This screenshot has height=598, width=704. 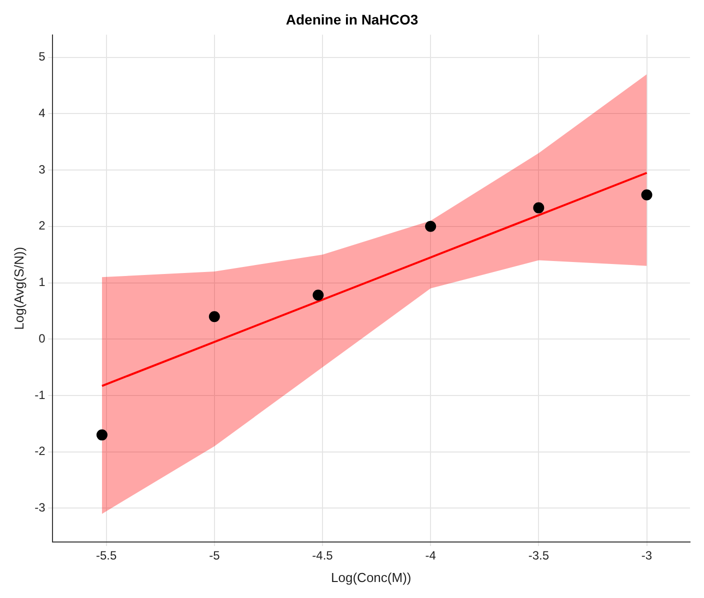 I want to click on x-tick-label: -3.5, so click(x=539, y=555).